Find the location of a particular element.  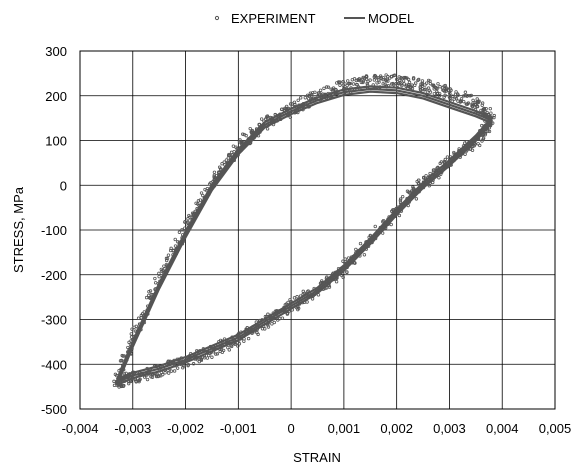

y-tick-label: 100 is located at coordinates (56, 141).